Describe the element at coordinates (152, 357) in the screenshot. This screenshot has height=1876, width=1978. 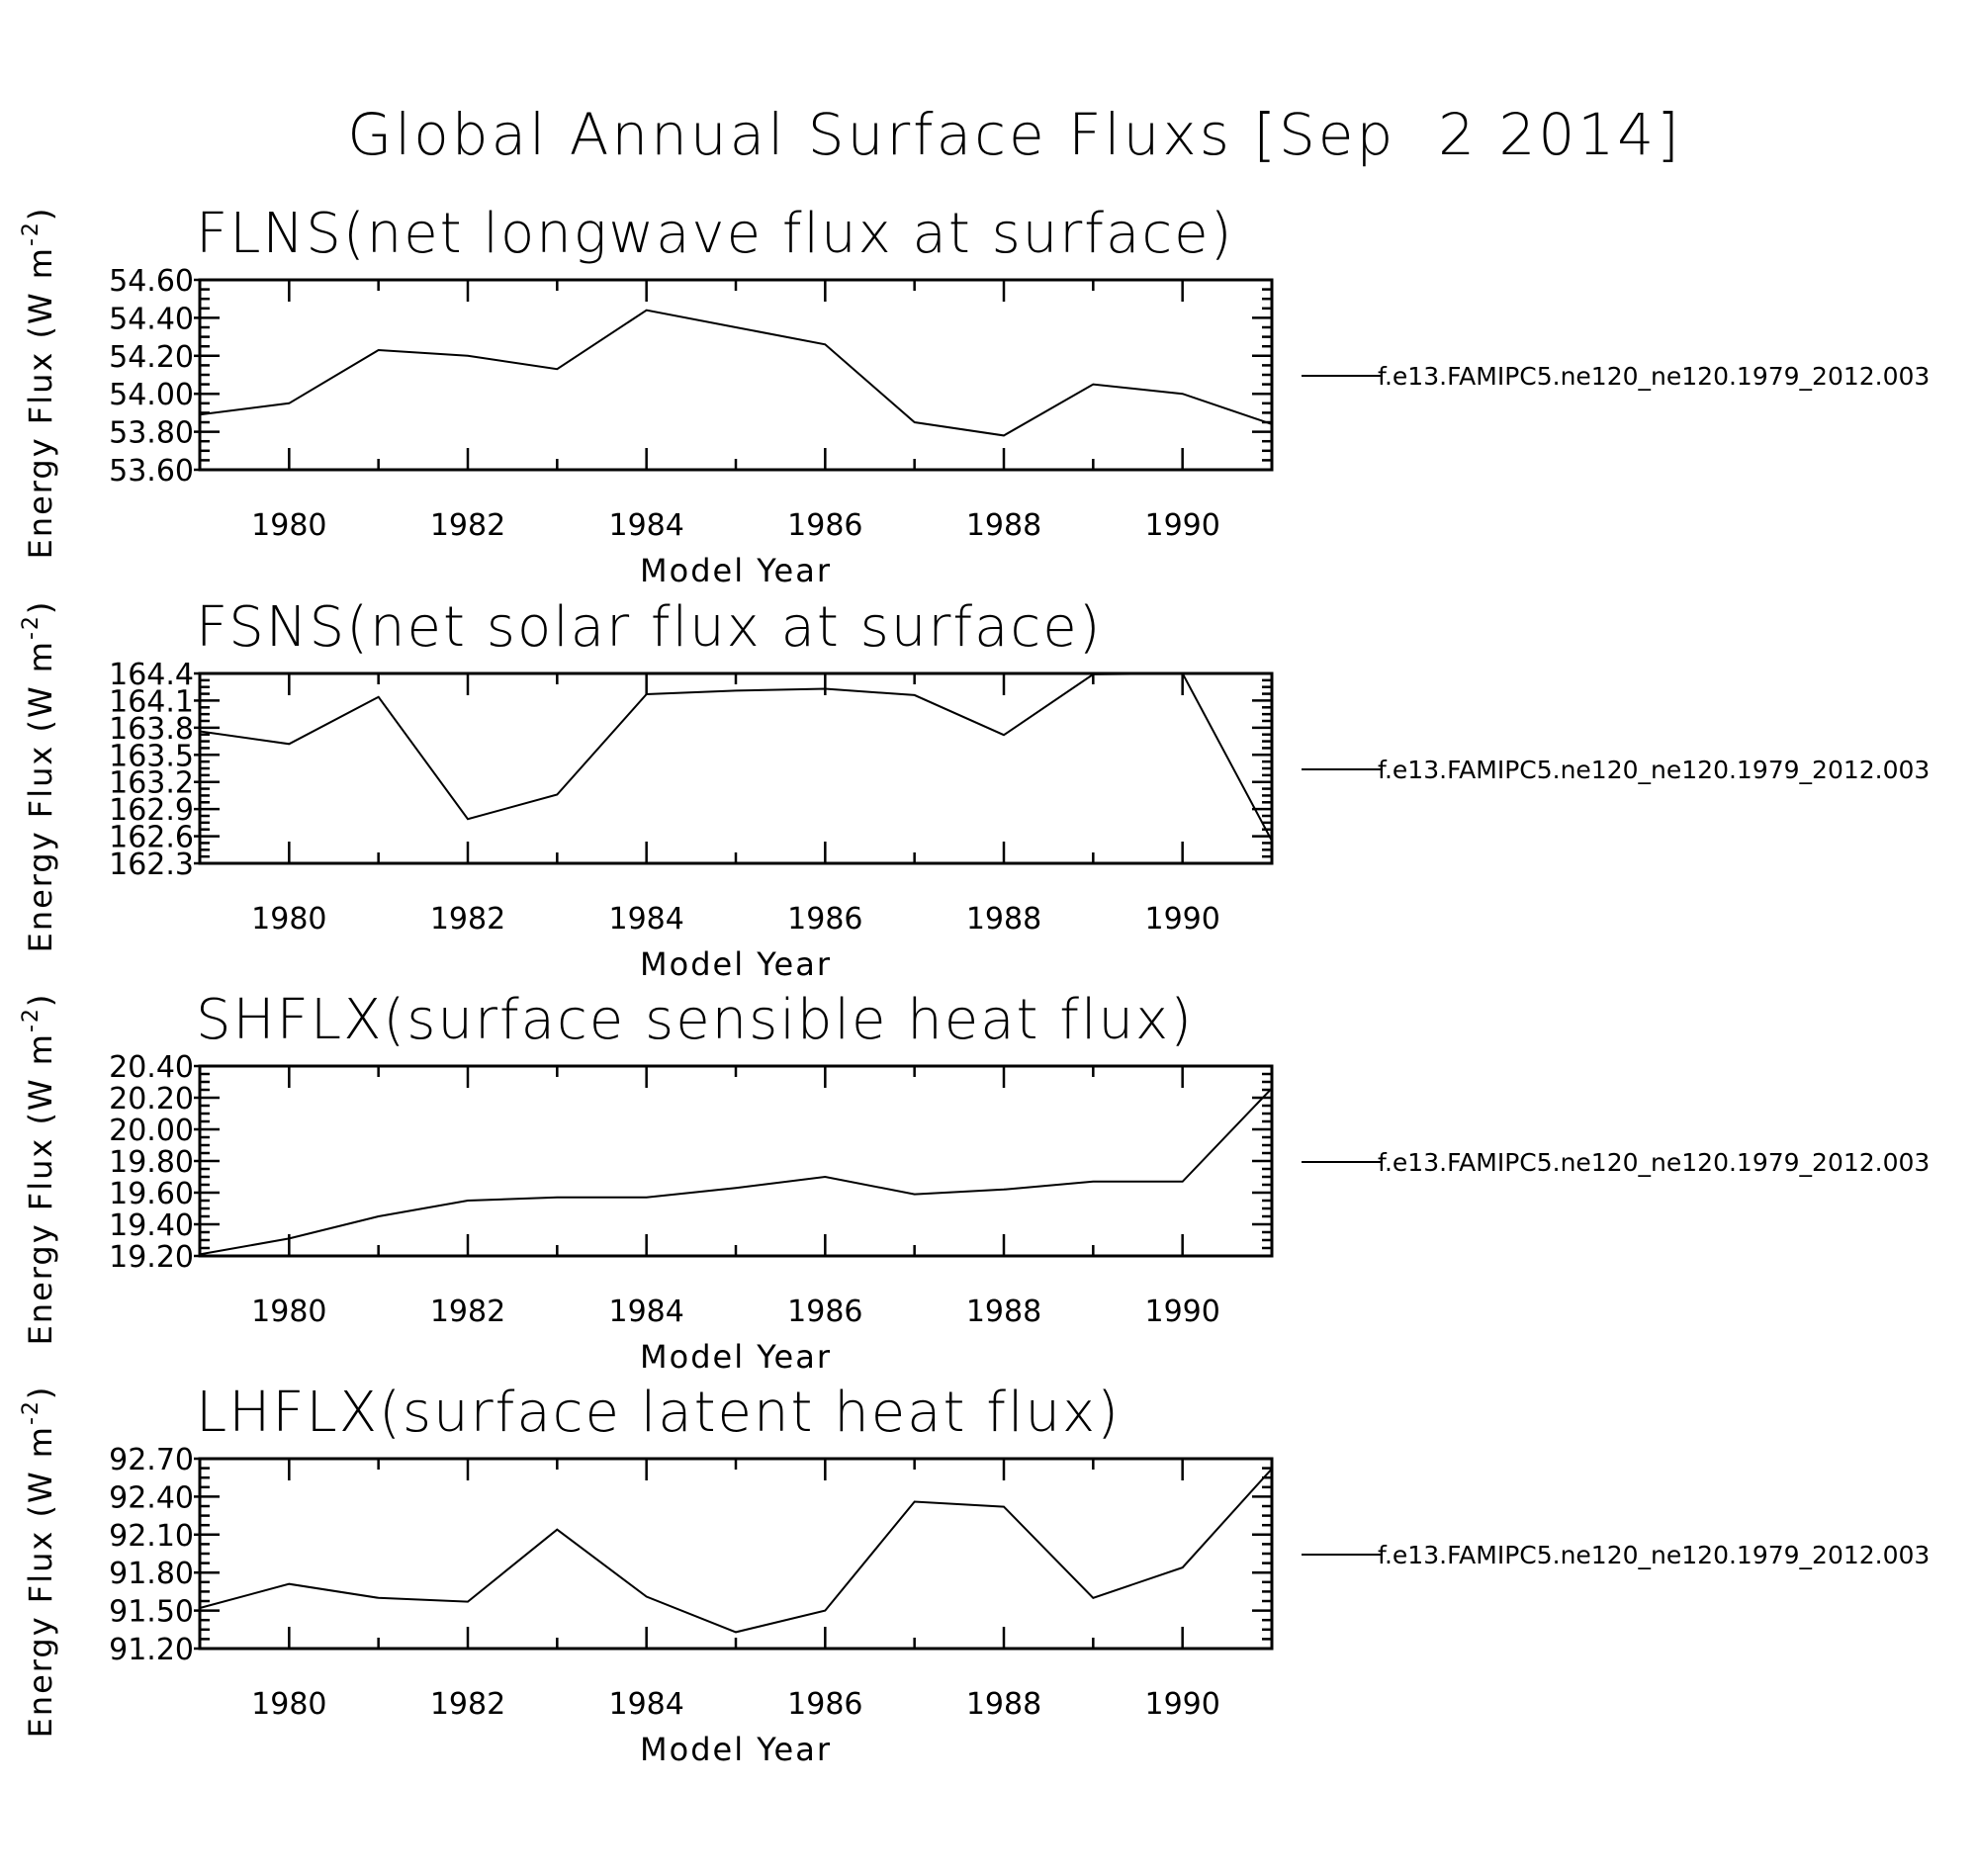
I see `y-tick-label: 54.20` at that location.